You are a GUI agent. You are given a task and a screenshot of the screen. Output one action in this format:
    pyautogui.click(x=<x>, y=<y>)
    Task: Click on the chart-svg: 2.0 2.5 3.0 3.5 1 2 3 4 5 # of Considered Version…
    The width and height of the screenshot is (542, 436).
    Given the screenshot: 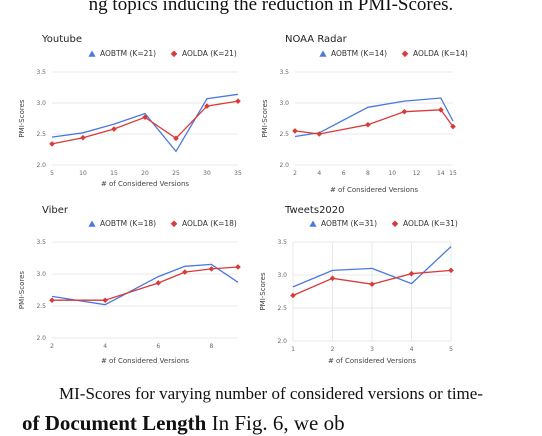 What is the action you would take?
    pyautogui.click(x=358, y=292)
    